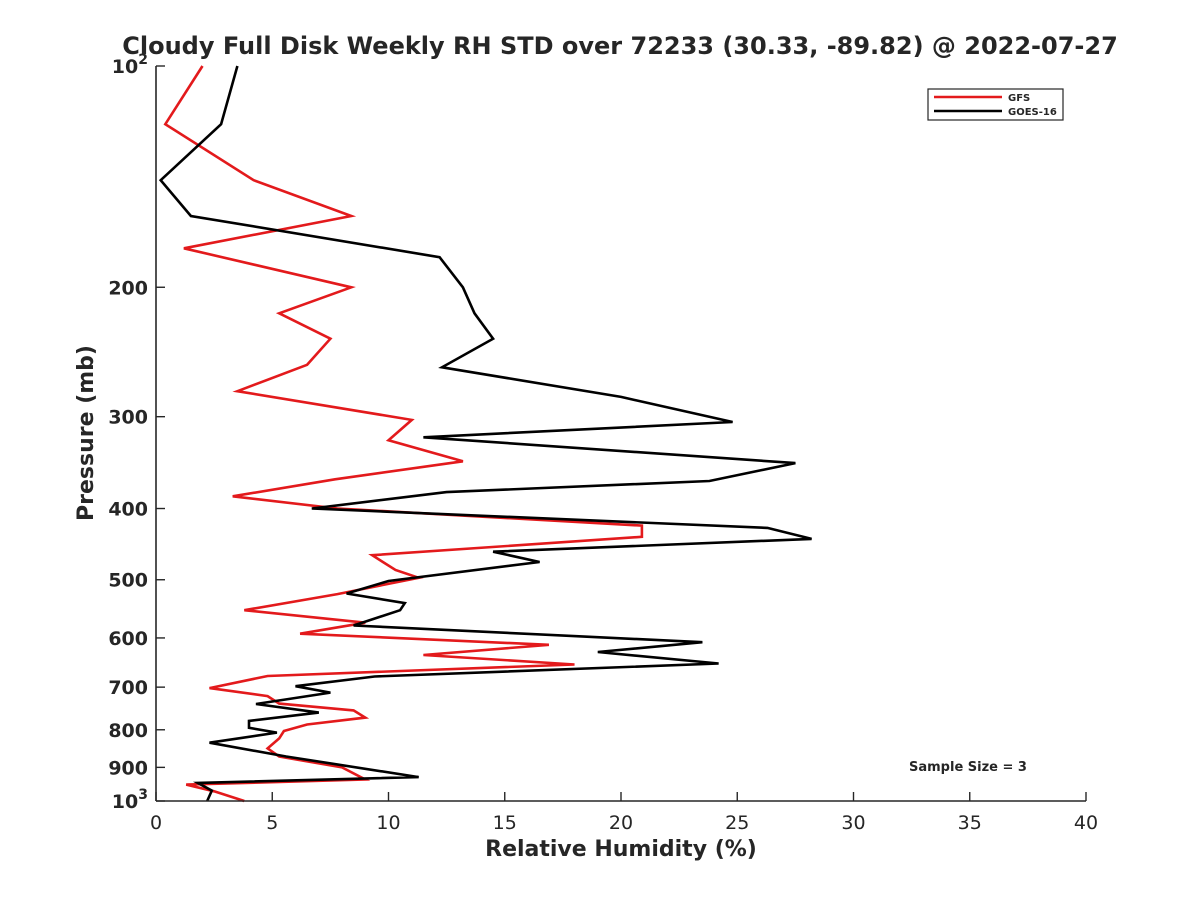 This screenshot has height=900, width=1200. I want to click on y-axis-label: Pressure (mb), so click(86, 433).